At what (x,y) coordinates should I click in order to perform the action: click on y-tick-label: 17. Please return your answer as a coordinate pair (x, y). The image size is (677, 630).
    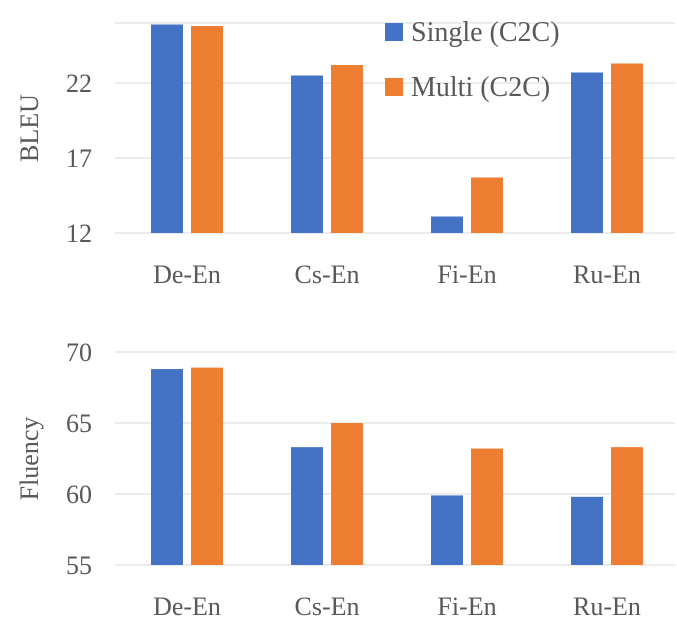
    Looking at the image, I should click on (79, 158).